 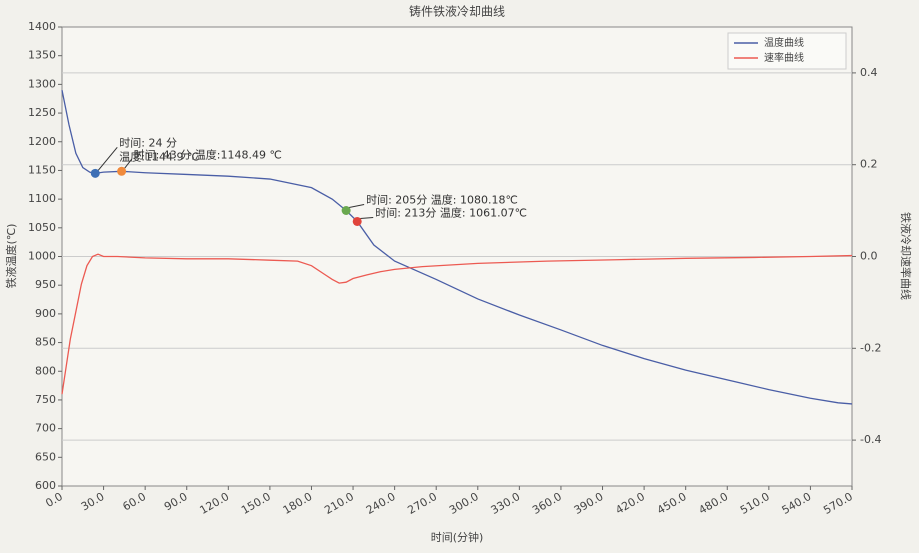 What do you see at coordinates (870, 347) in the screenshot?
I see `y2-tick-label: -0.2` at bounding box center [870, 347].